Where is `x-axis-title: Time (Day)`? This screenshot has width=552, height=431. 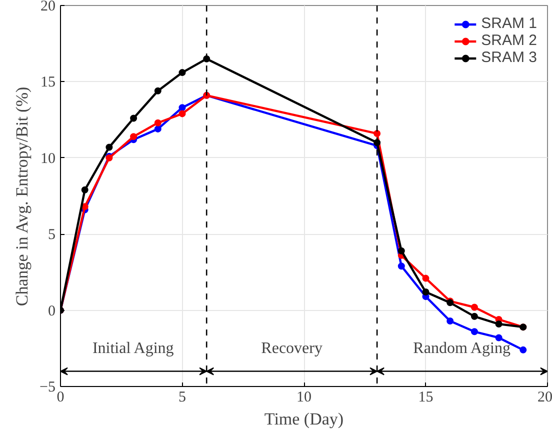 x-axis-title: Time (Day) is located at coordinates (304, 419).